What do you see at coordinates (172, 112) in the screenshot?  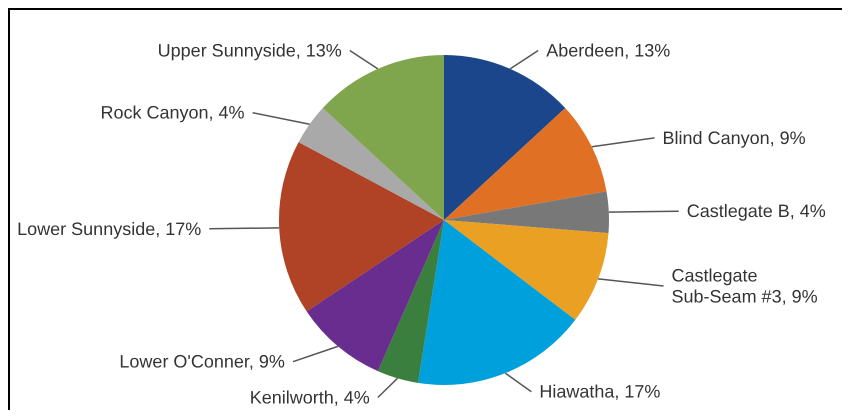 I see `slice-label: Rock Canyon, 4%` at bounding box center [172, 112].